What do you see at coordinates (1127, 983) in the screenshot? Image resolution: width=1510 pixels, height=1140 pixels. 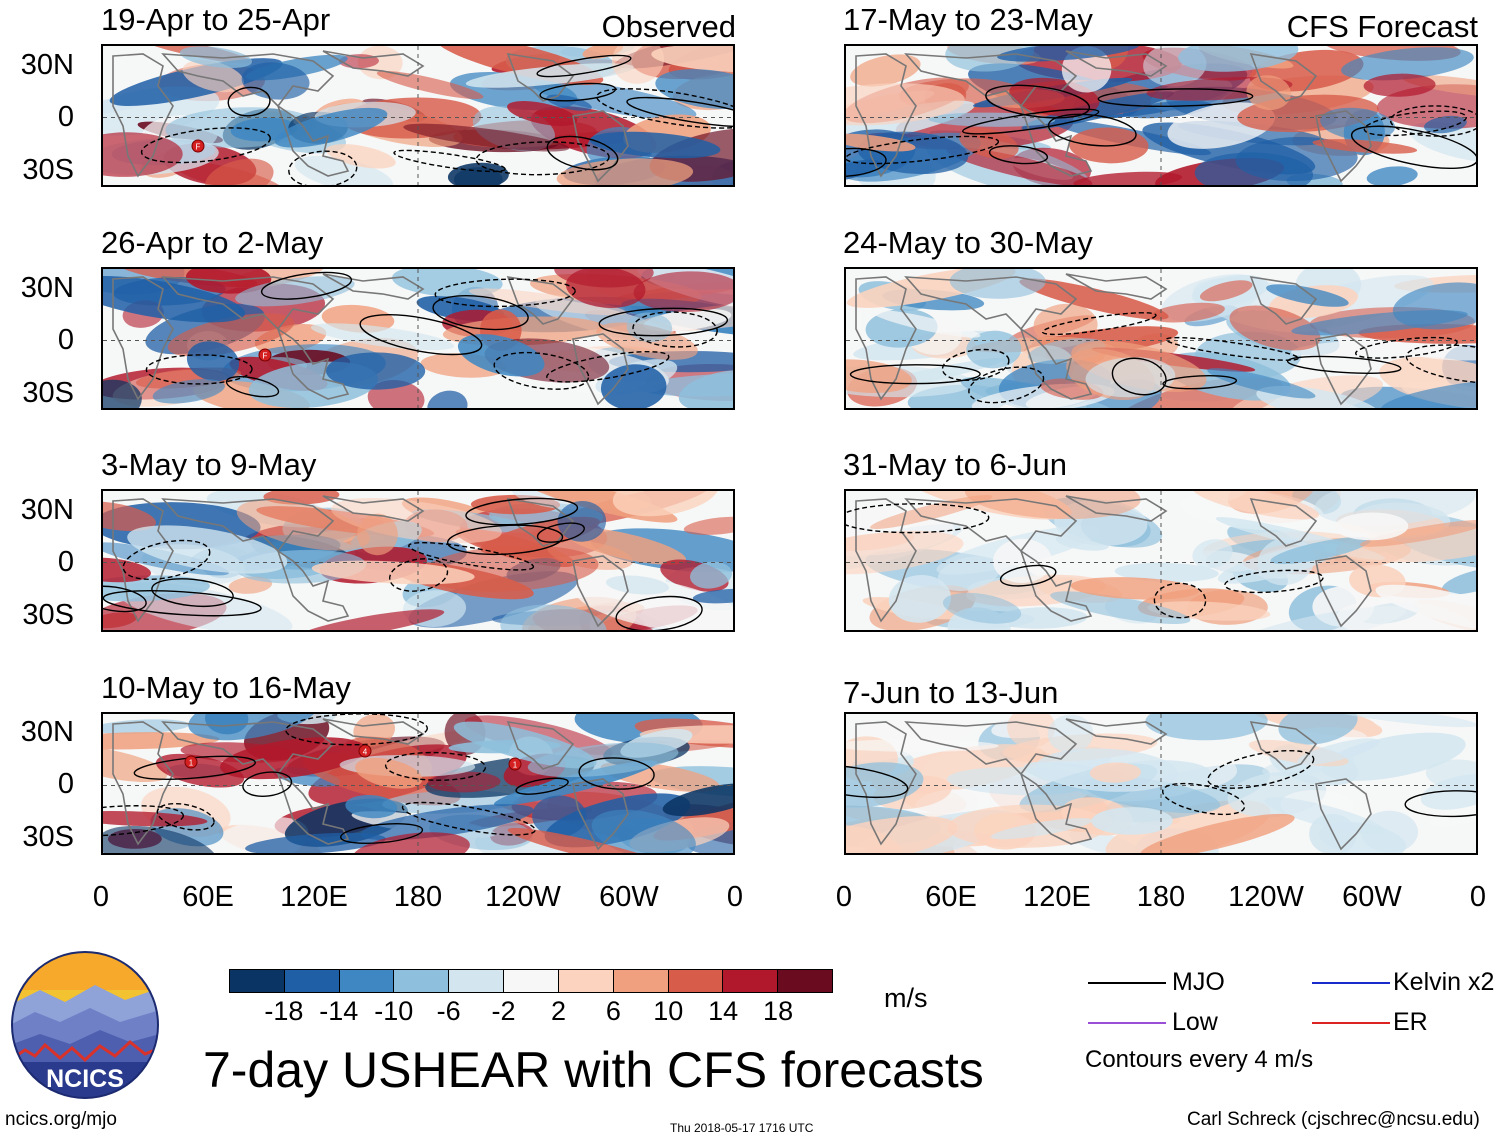 I see `legend-line-mjo` at bounding box center [1127, 983].